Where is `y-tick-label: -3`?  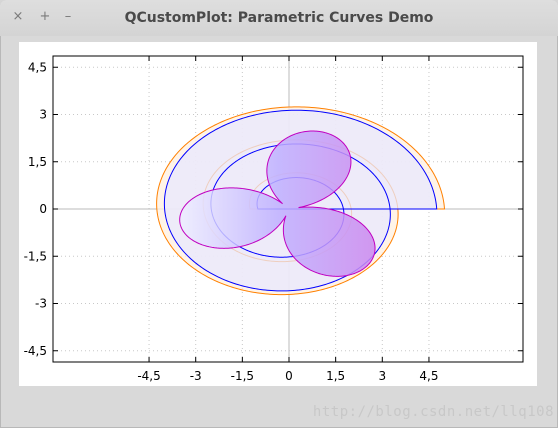 y-tick-label: -3 is located at coordinates (41, 304).